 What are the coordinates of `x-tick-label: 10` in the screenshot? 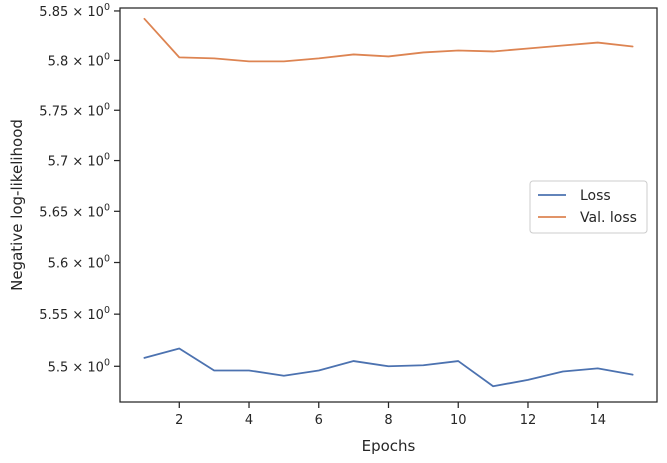 It's located at (458, 420).